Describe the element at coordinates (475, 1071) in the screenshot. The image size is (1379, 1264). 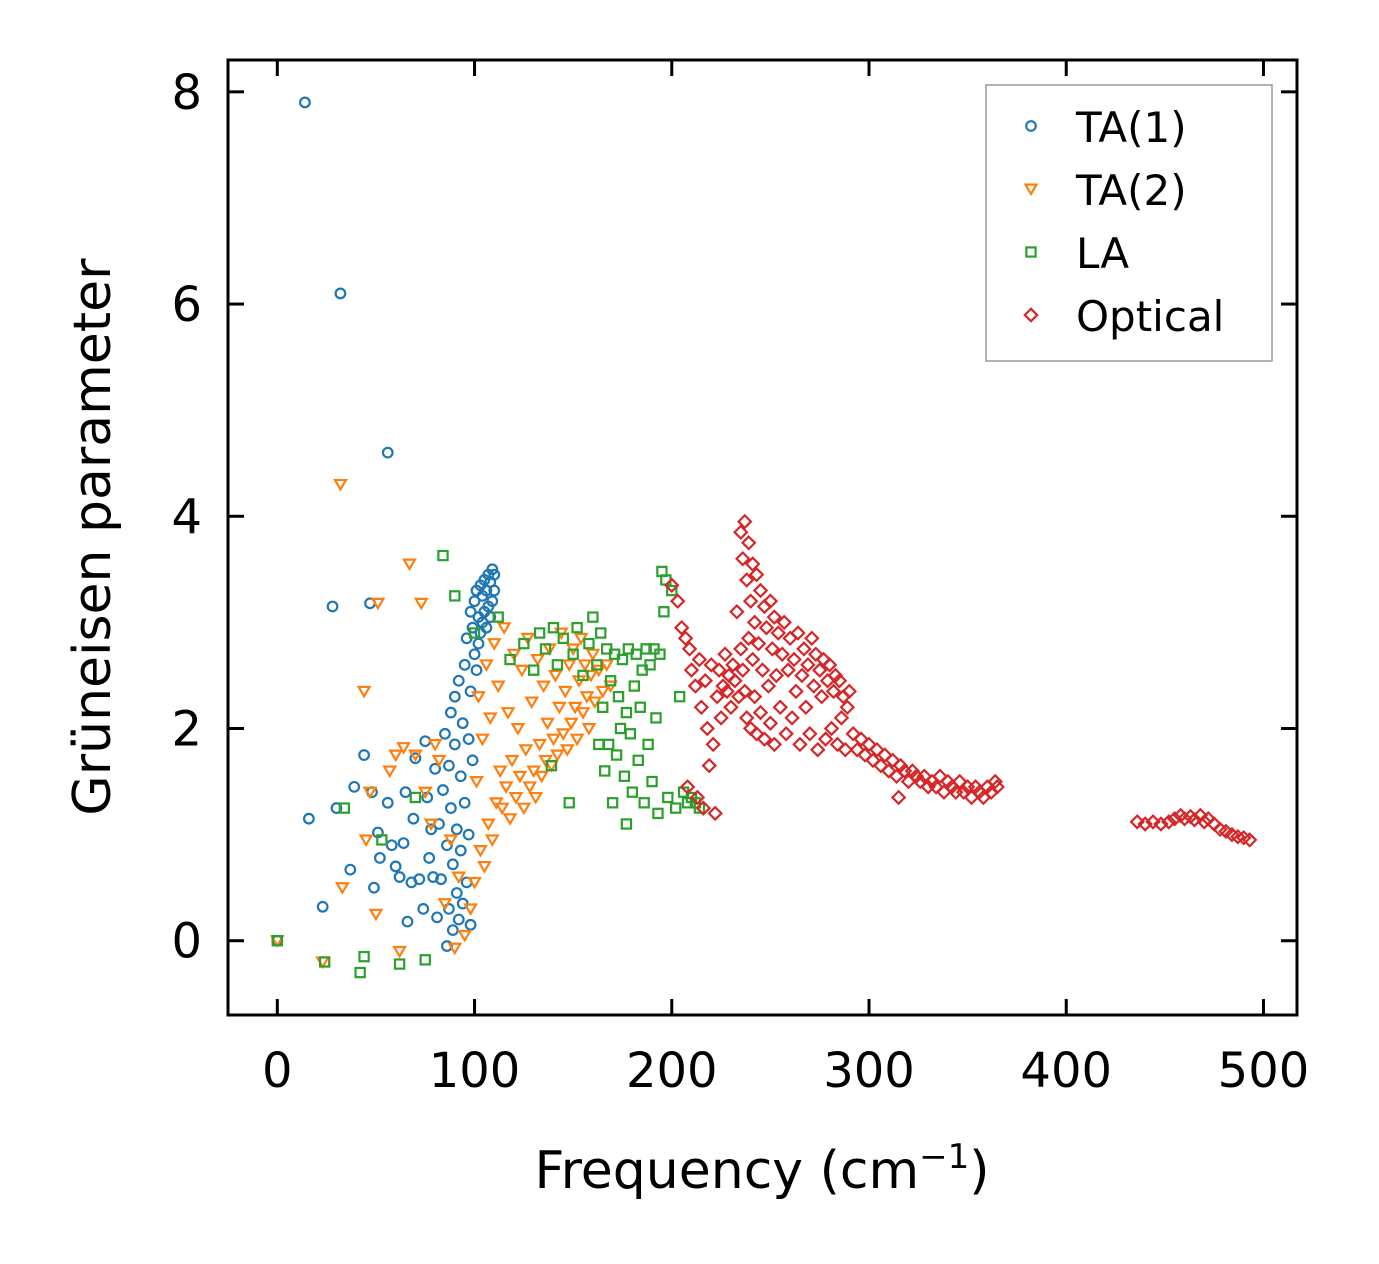
I see `x-tick-label: 100` at that location.